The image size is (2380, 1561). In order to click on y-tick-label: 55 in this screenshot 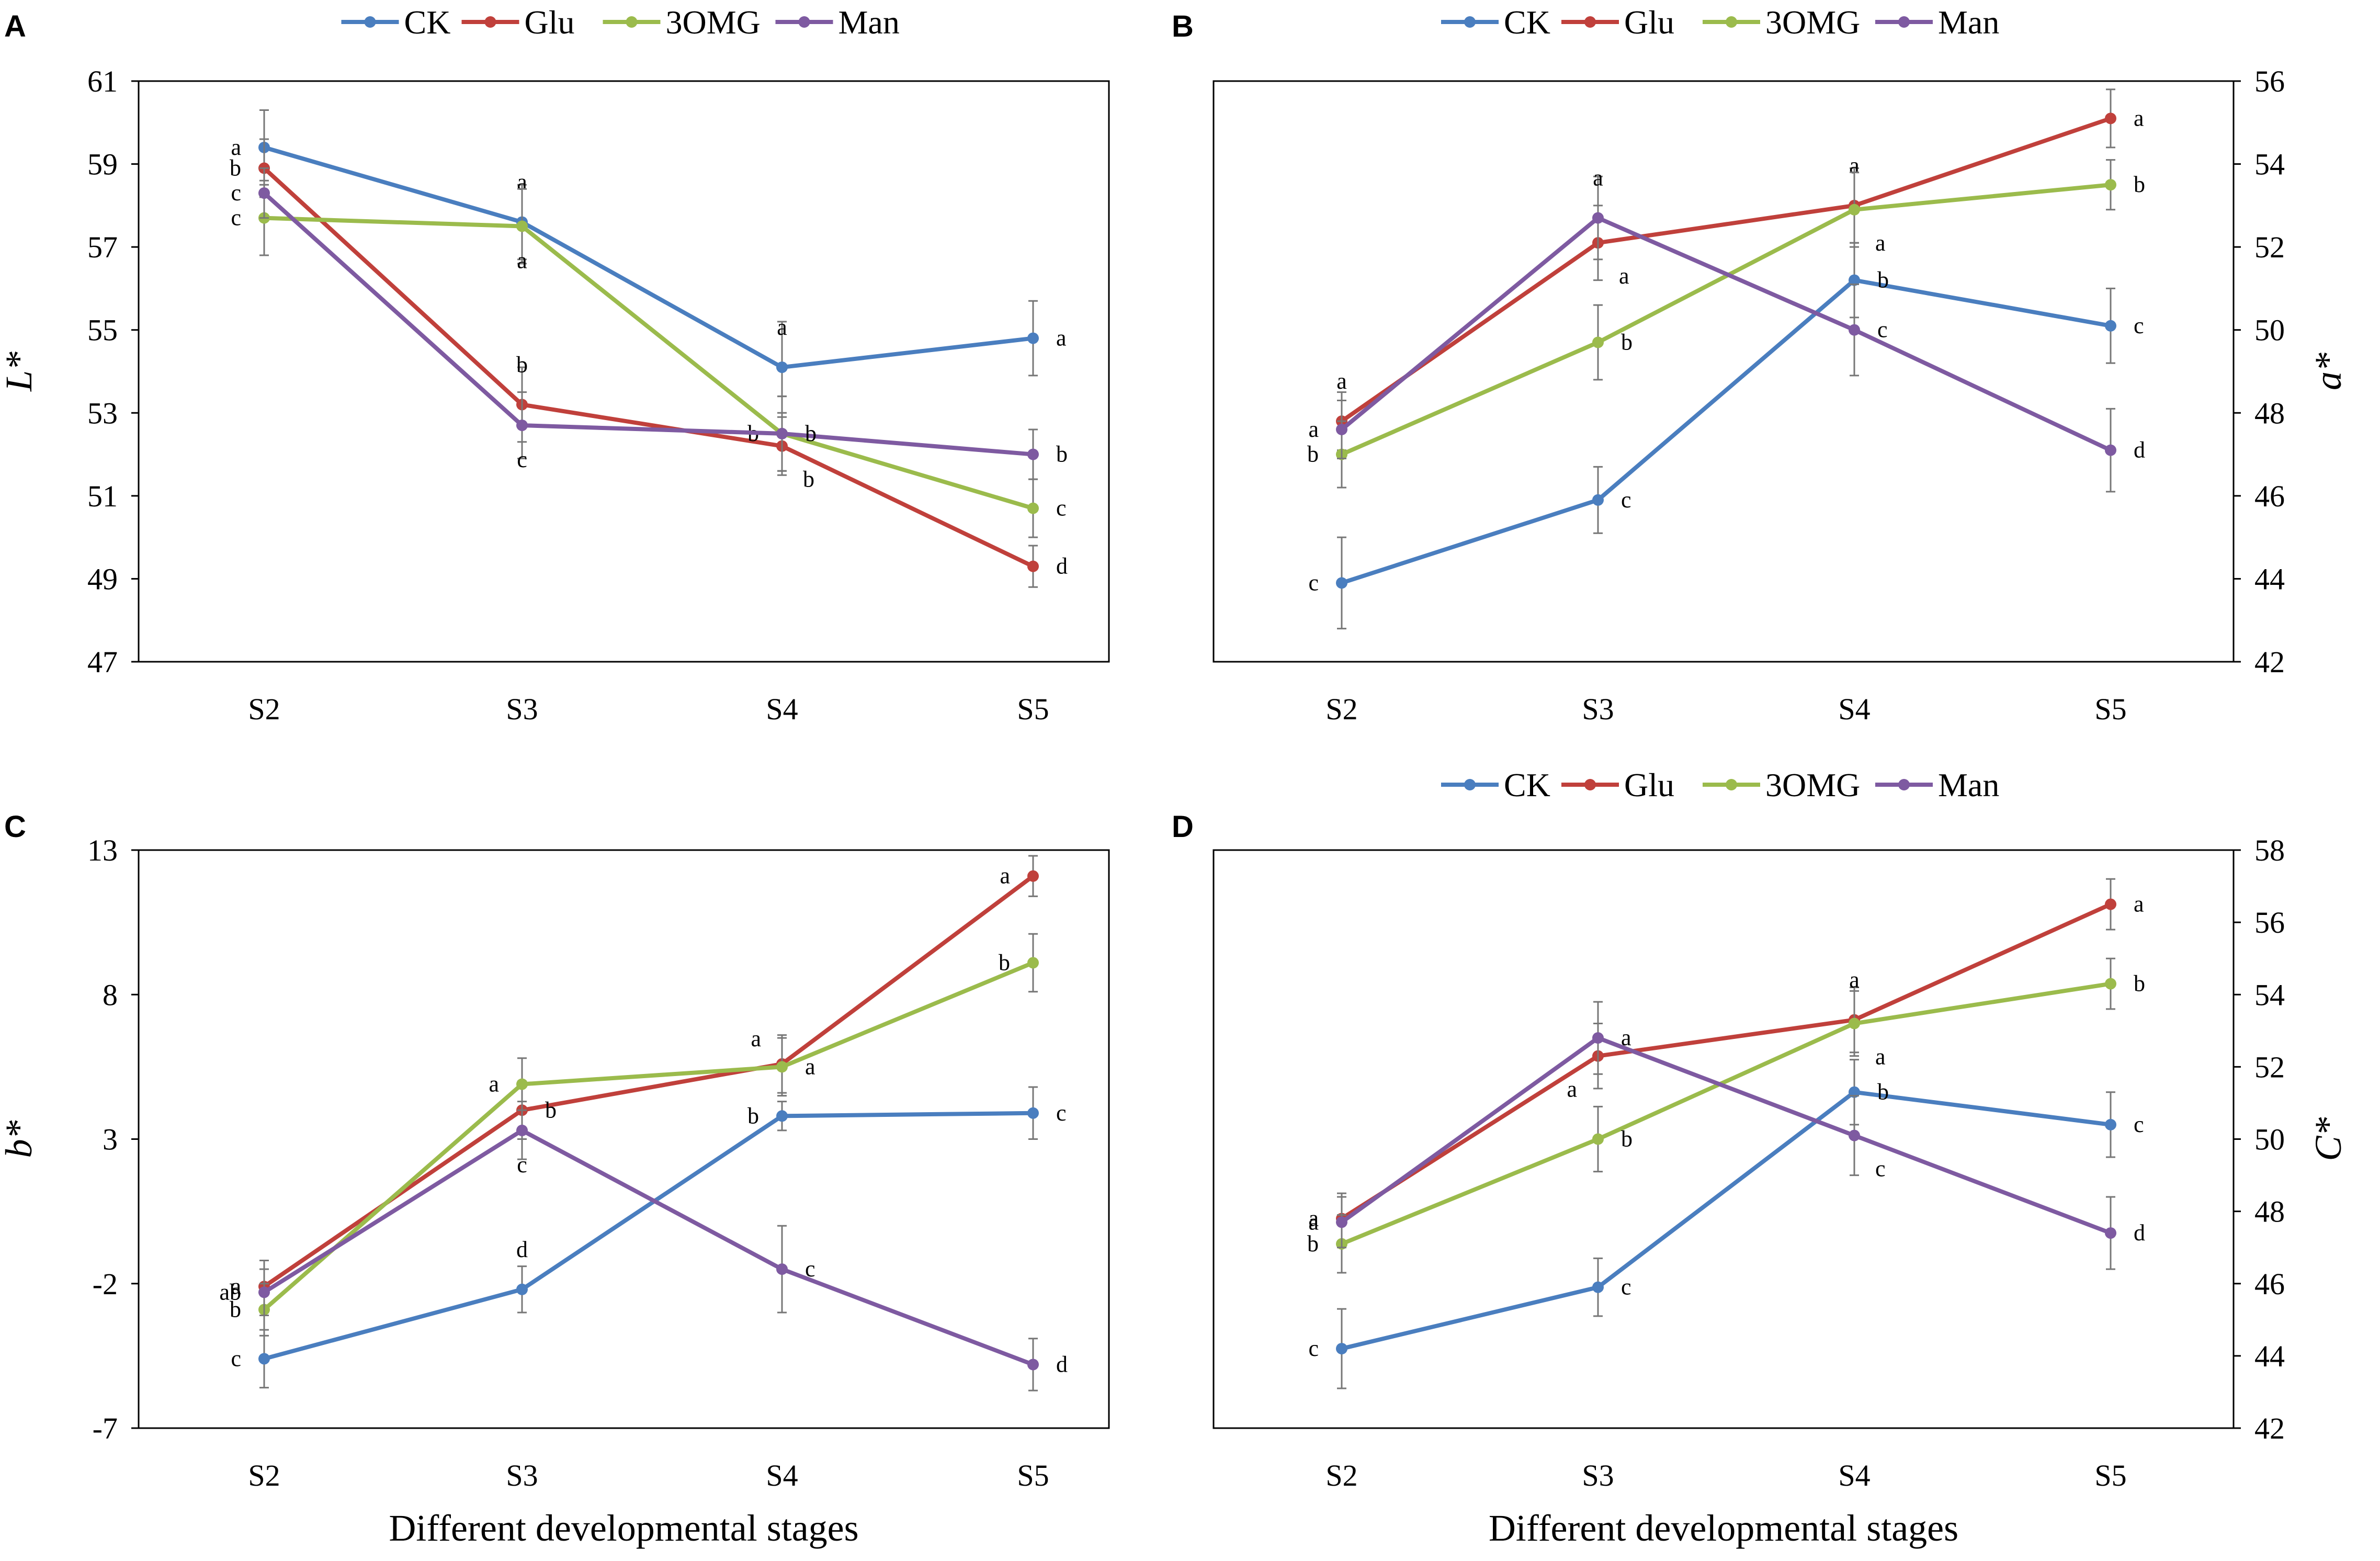, I will do `click(103, 330)`.